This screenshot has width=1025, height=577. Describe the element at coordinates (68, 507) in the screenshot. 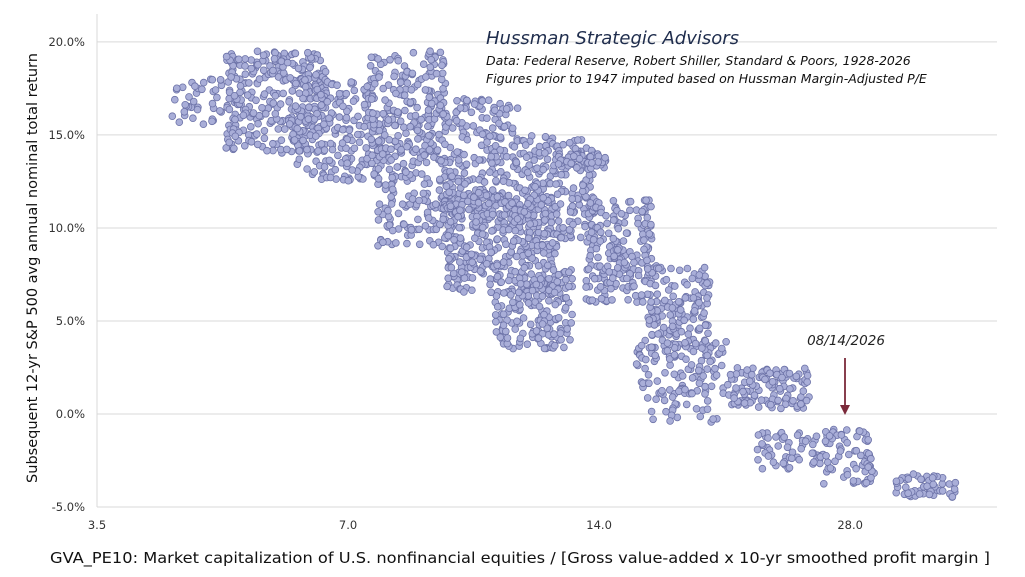

I see `y-tick-label: -5.0%` at that location.